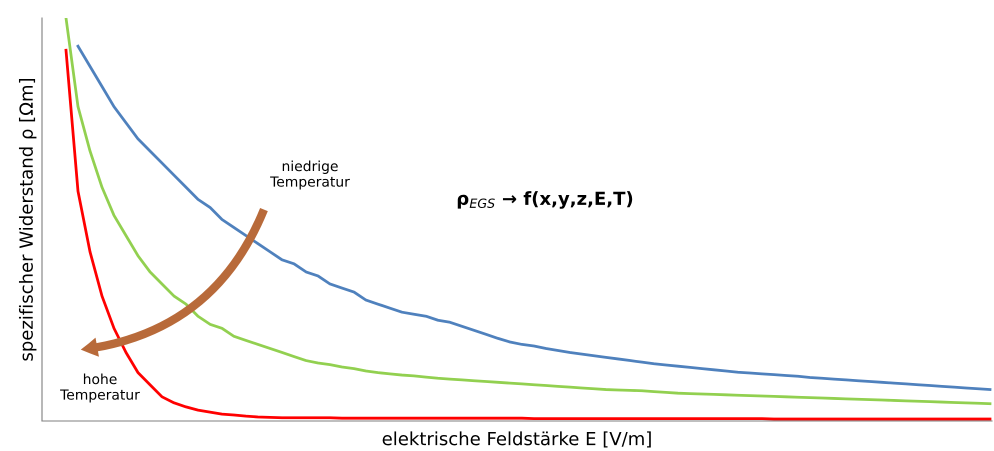 The width and height of the screenshot is (994, 451). What do you see at coordinates (545, 200) in the screenshot?
I see `annotation: ρ$_{EGS}$ → f(x,y,z,E,T)` at bounding box center [545, 200].